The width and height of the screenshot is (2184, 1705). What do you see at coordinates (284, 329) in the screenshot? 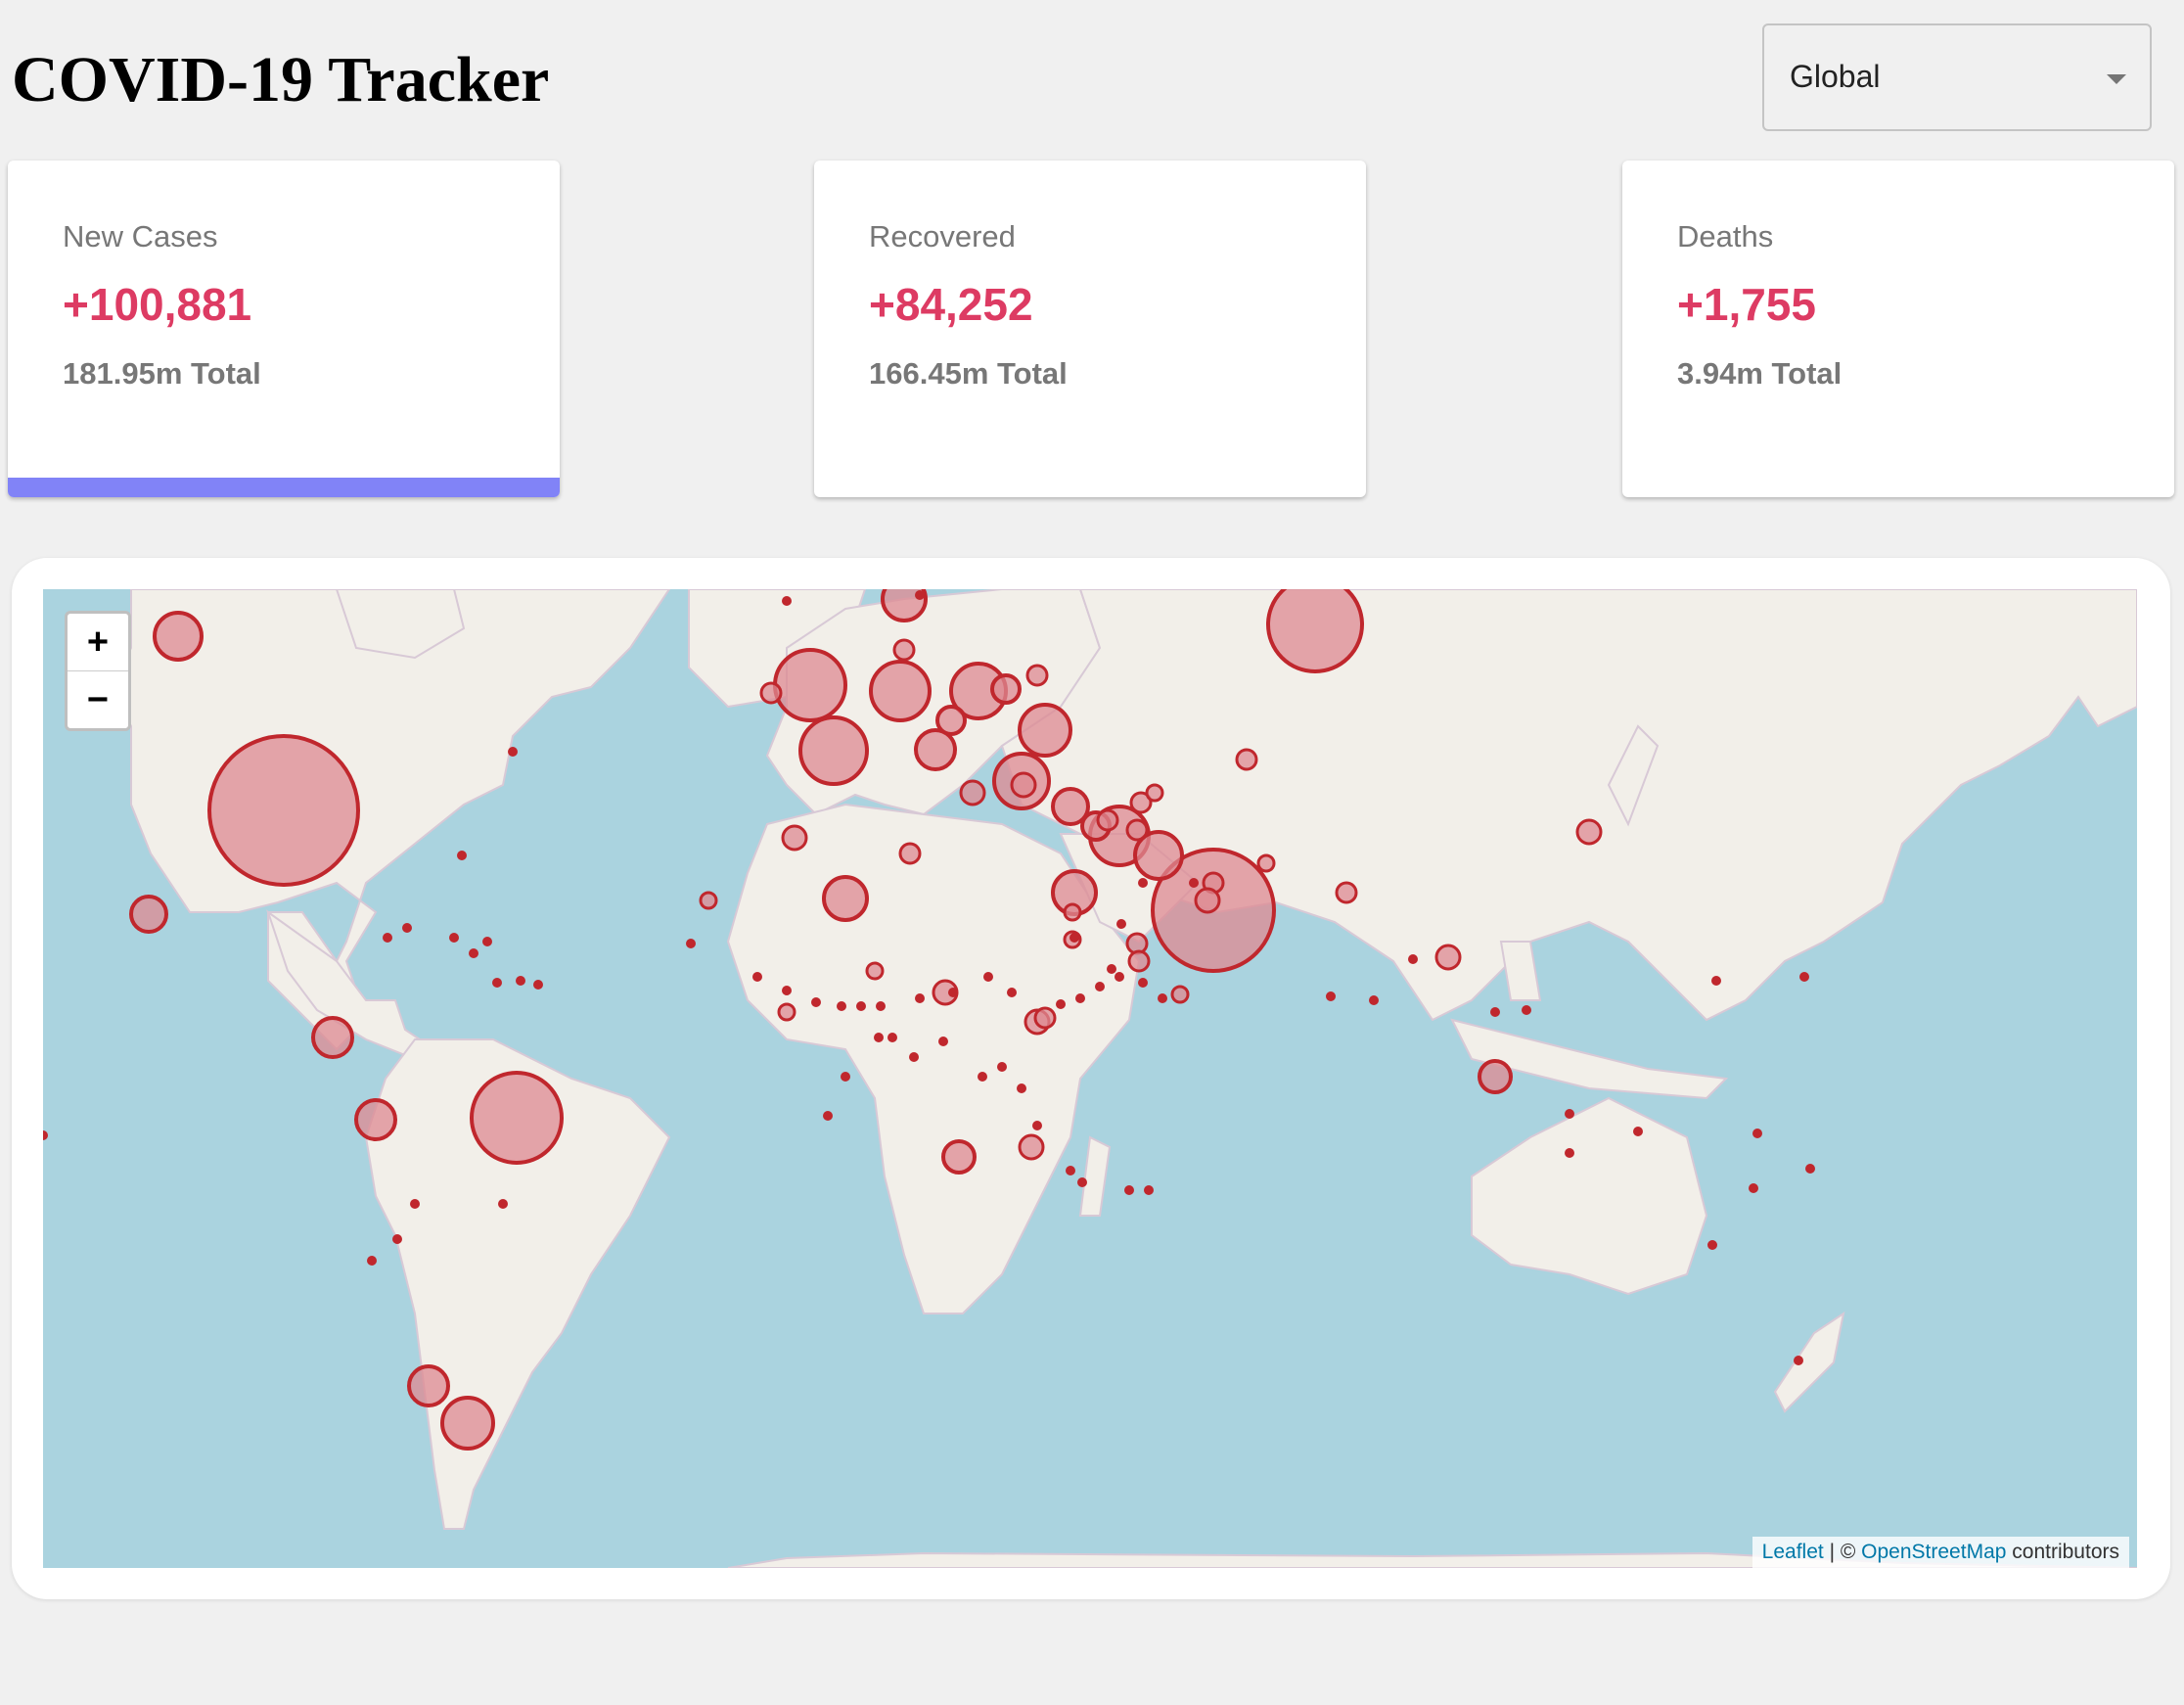
I see `new-cases-card: New Cases +100,881 181.95m Total` at bounding box center [284, 329].